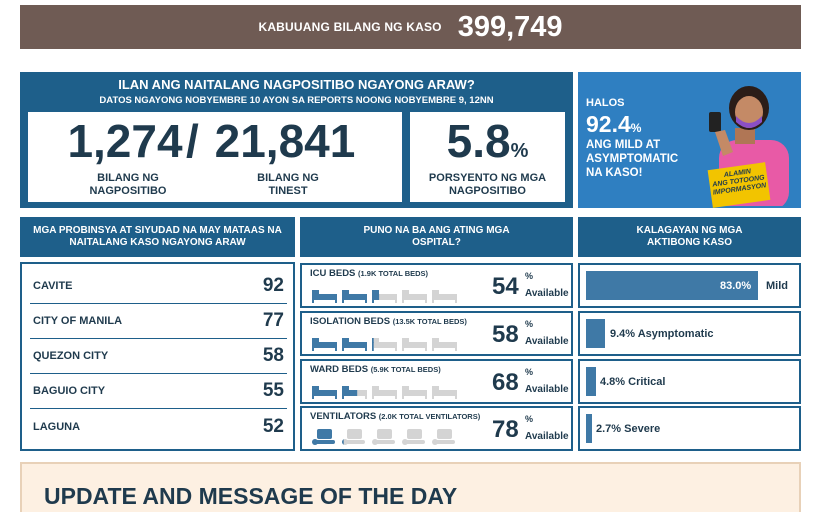  I want to click on province-count: 58, so click(273, 355).